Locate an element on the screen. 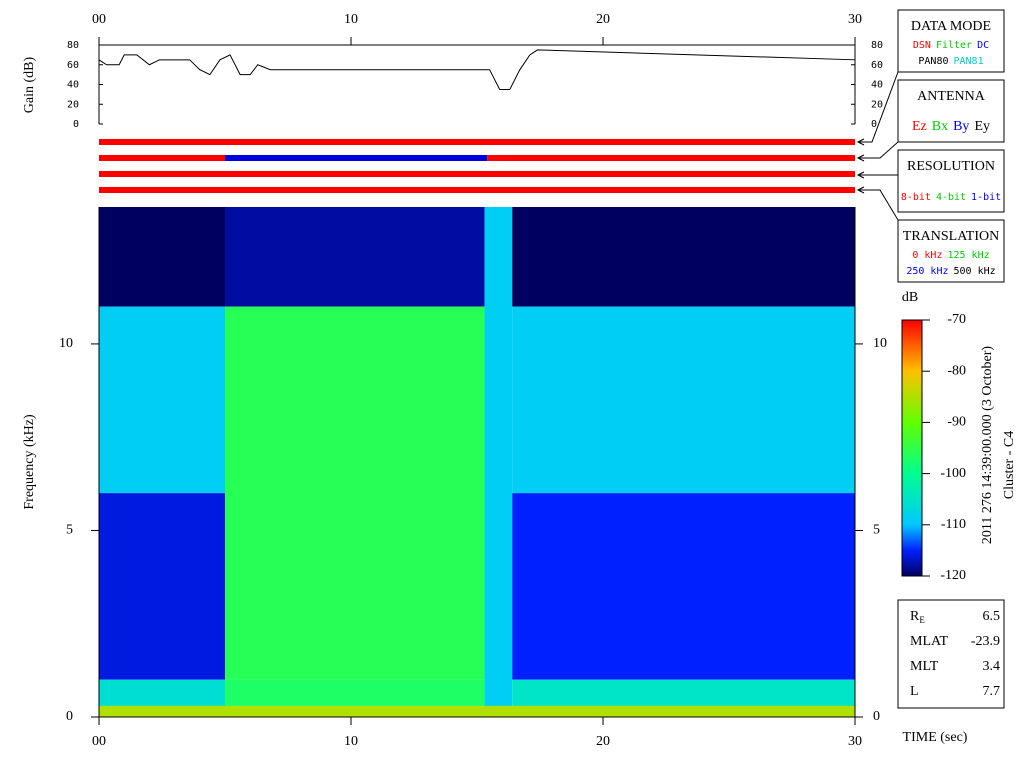  panel-row: 0 kHz 125 kHz is located at coordinates (950, 255).